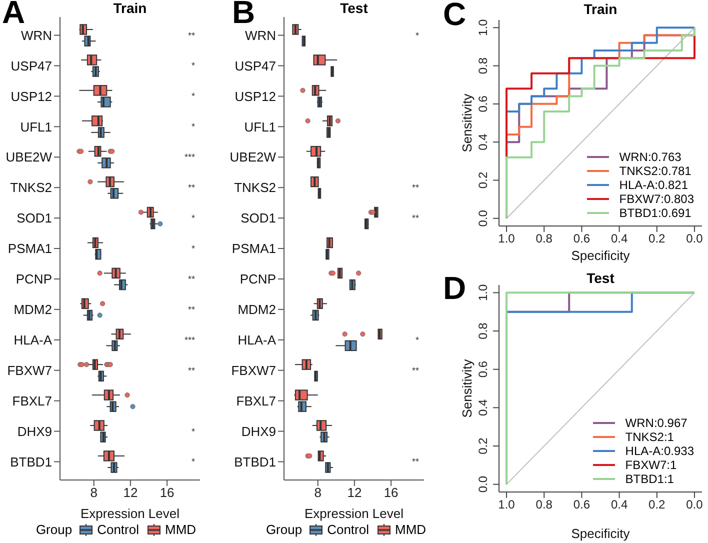 The width and height of the screenshot is (708, 543). I want to click on text: D, so click(454, 288).